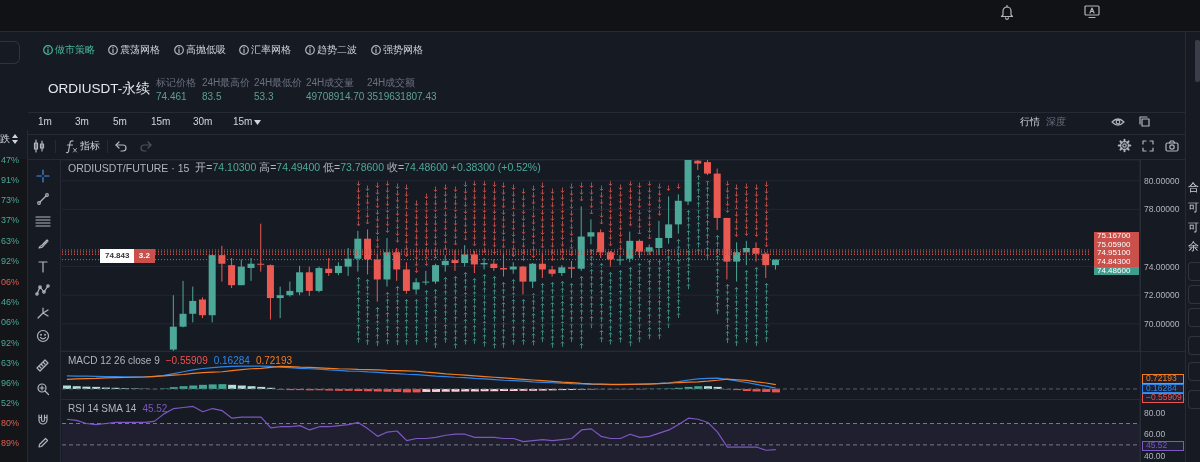 The height and width of the screenshot is (462, 1200). Describe the element at coordinates (1161, 378) in the screenshot. I see `text: 0.72193` at that location.